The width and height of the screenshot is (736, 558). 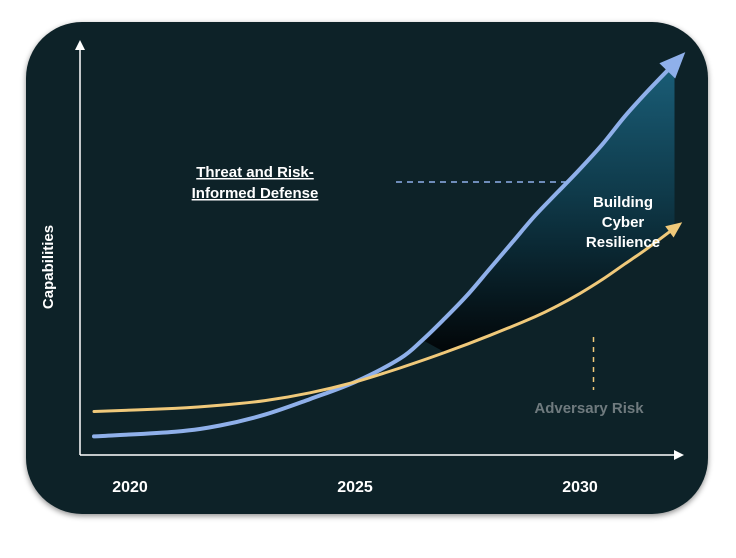 What do you see at coordinates (255, 172) in the screenshot?
I see `label-line: Threat and Risk-` at bounding box center [255, 172].